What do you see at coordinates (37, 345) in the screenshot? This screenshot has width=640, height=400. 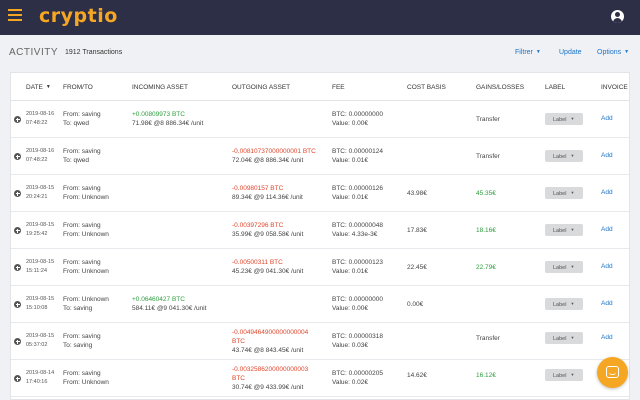 I see `time-value: 05:37:02` at bounding box center [37, 345].